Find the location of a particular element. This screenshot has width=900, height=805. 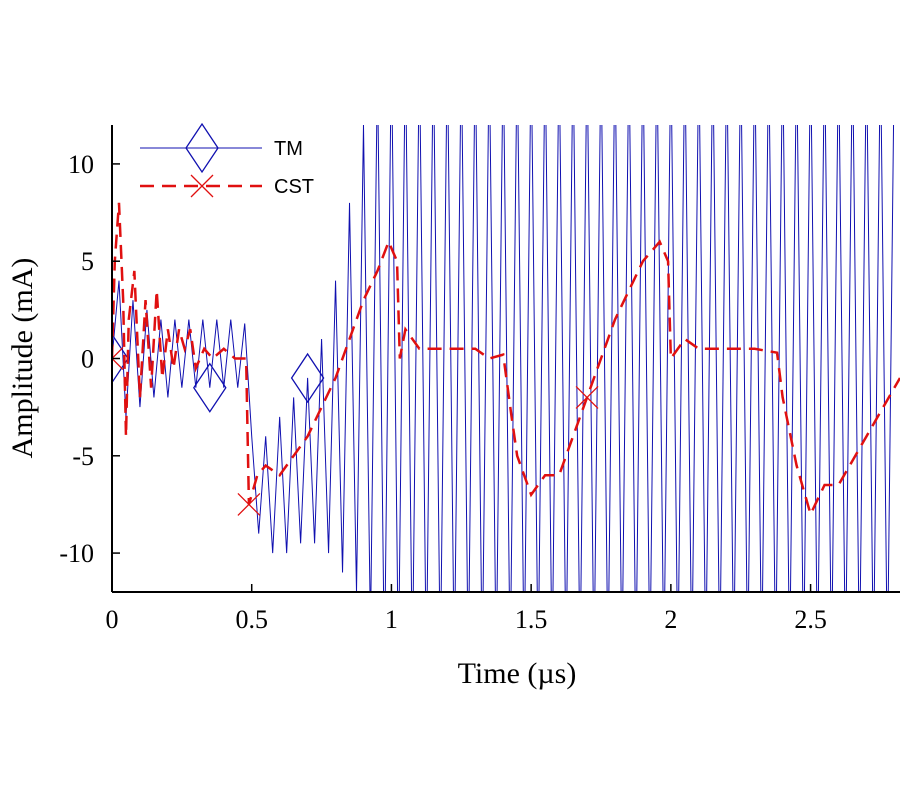

x-tick-label: 2 is located at coordinates (670, 619).